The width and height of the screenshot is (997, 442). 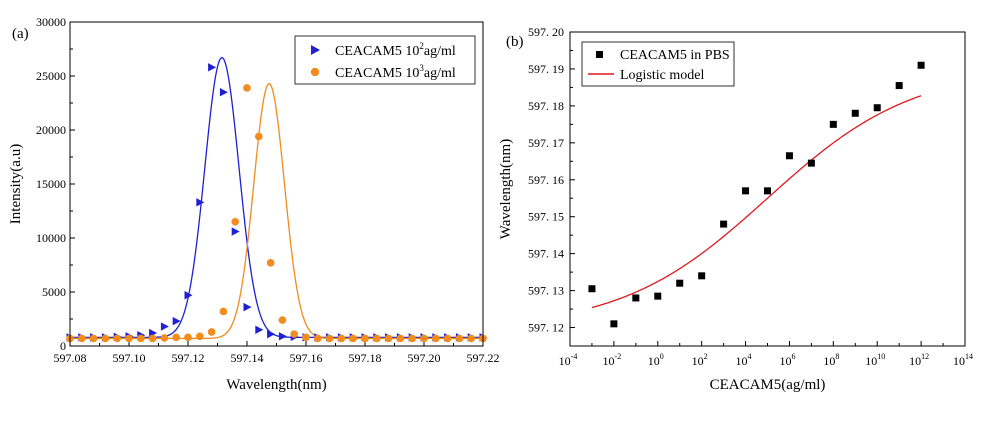 I want to click on panel-b-x-tick-label: 10², so click(x=700, y=360).